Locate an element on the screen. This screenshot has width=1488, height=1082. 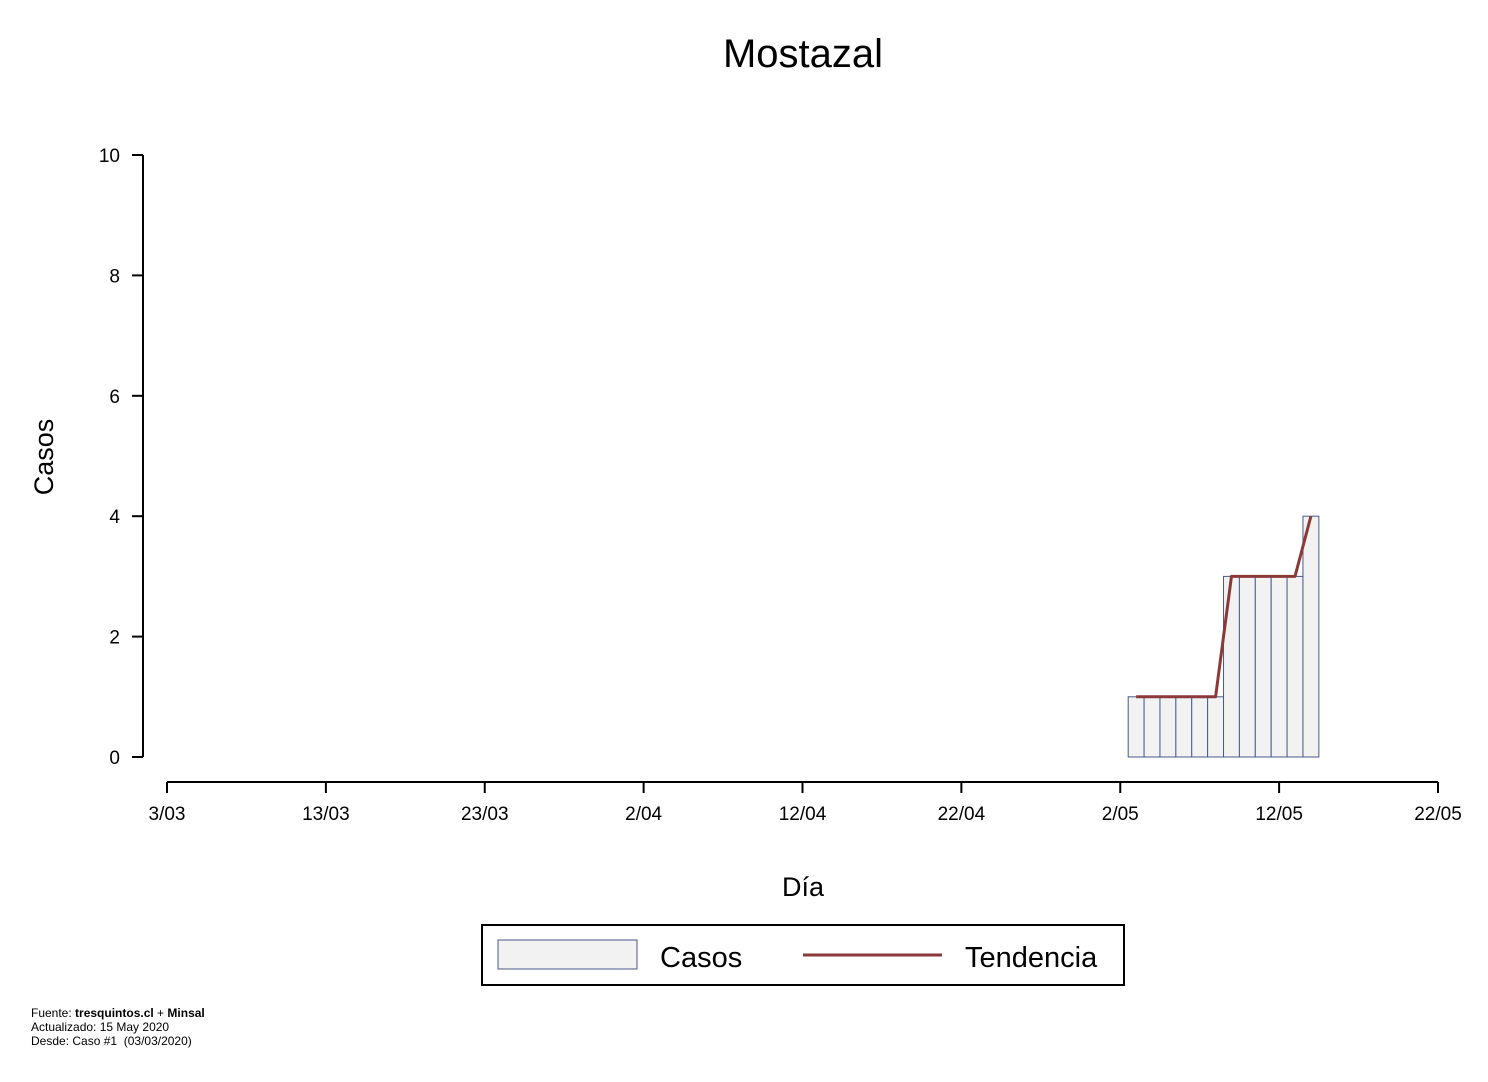
y-tick-label: 2 is located at coordinates (114, 638).